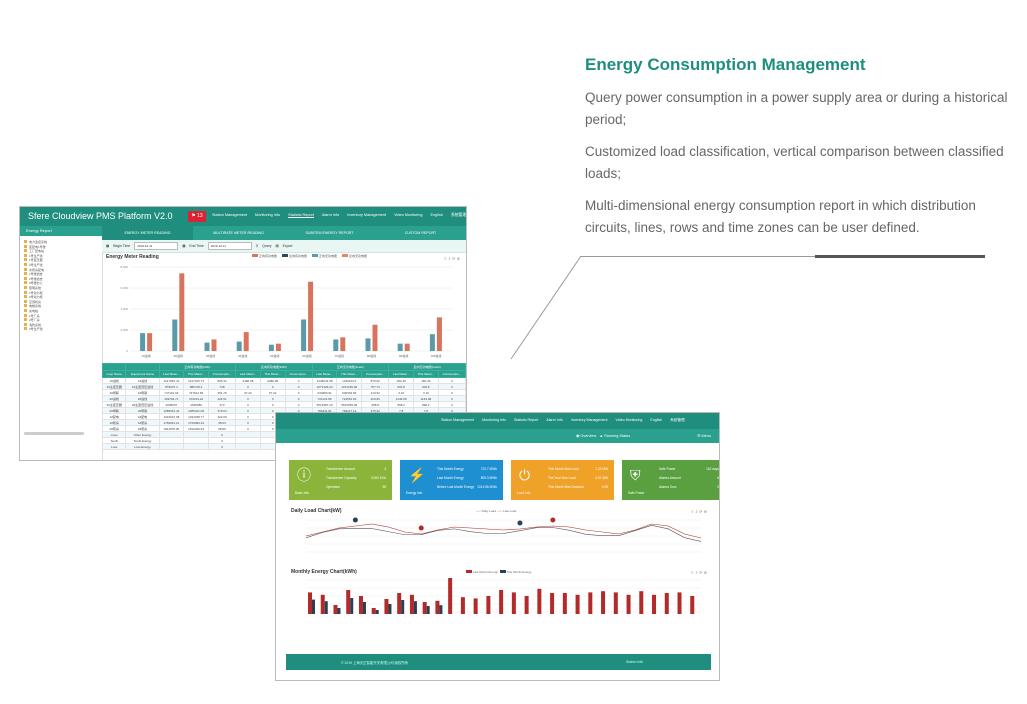 The width and height of the screenshot is (1027, 704). Describe the element at coordinates (61, 279) in the screenshot. I see `tree-item: 2号楼宿舍` at that location.